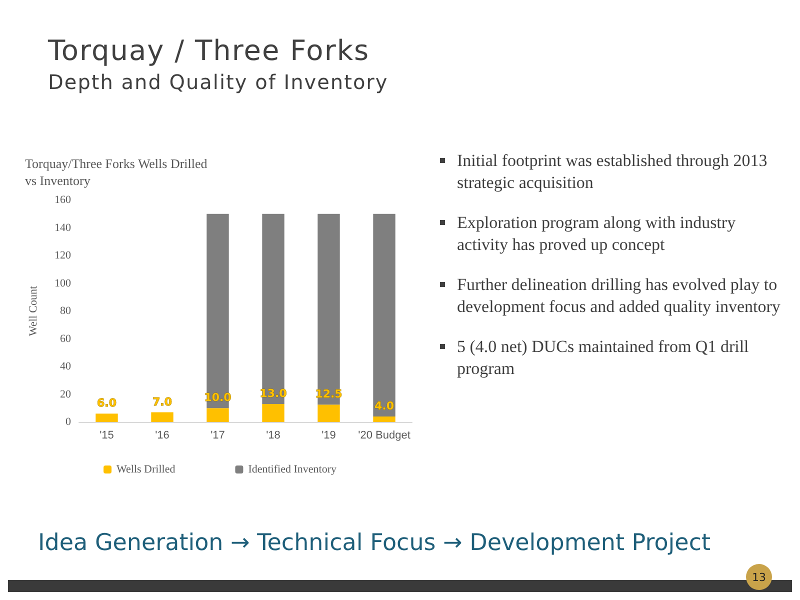 The height and width of the screenshot is (600, 800). Describe the element at coordinates (107, 403) in the screenshot. I see `data-label: 6.0` at that location.